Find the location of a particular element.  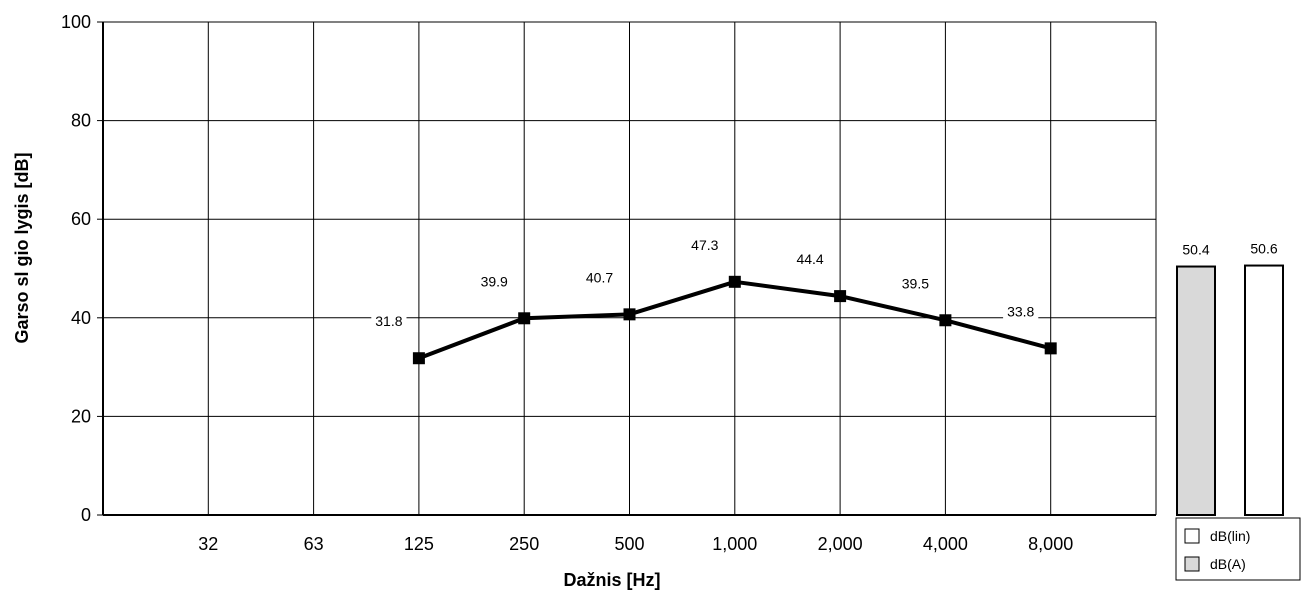

data-label: 44.4 is located at coordinates (809, 259).